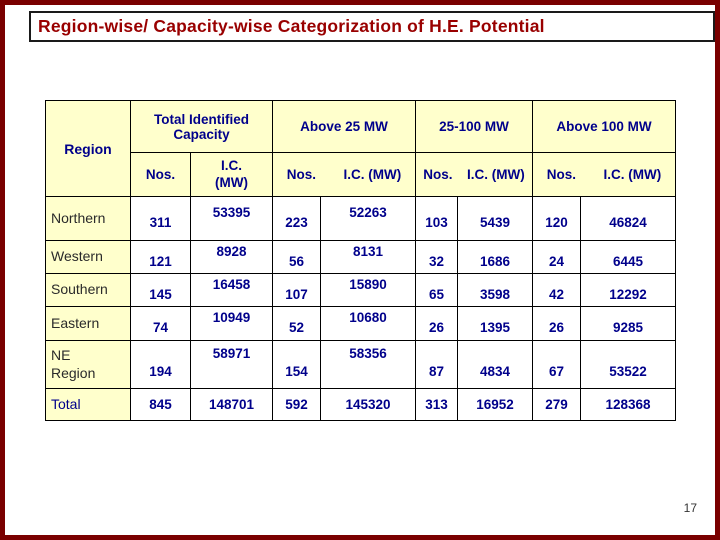  I want to click on cell-ic: 53395, so click(231, 218).